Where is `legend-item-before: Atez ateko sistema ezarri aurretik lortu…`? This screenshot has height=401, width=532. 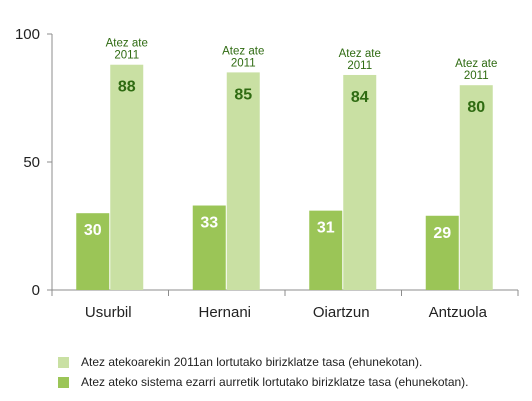 legend-item-before: Atez ateko sistema ezarri aurretik lortu… is located at coordinates (263, 382).